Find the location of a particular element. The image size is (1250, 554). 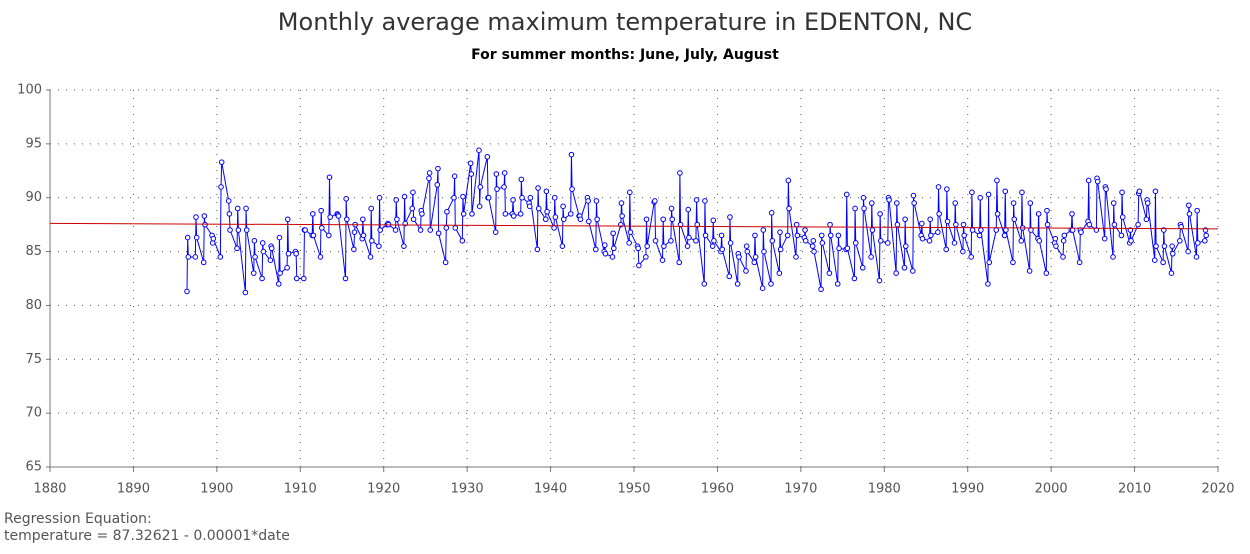

chart-subtitle: For summer months: June, July, August is located at coordinates (625, 55).